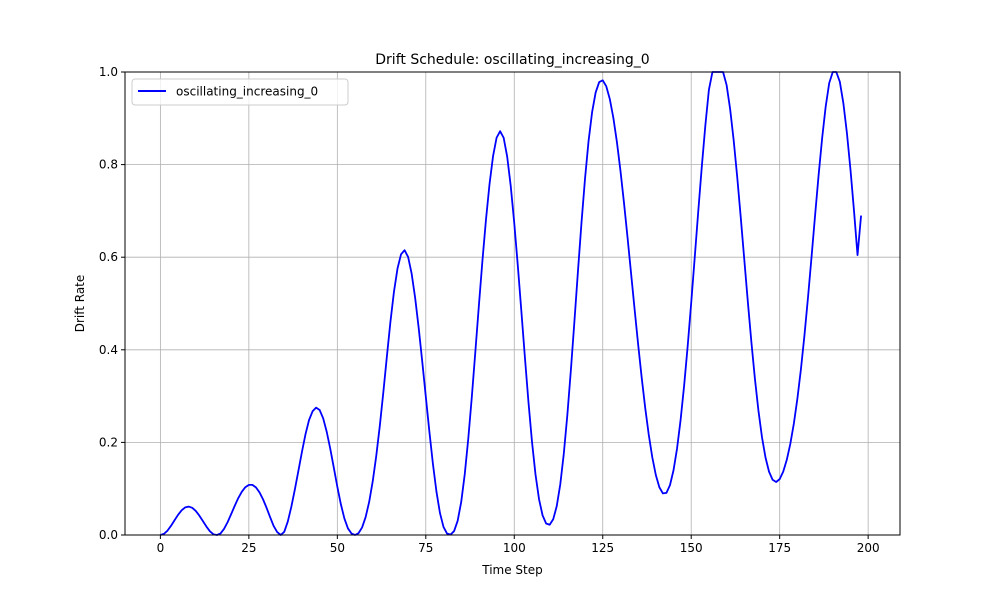  What do you see at coordinates (779, 548) in the screenshot?
I see `x-tick-label: 175` at bounding box center [779, 548].